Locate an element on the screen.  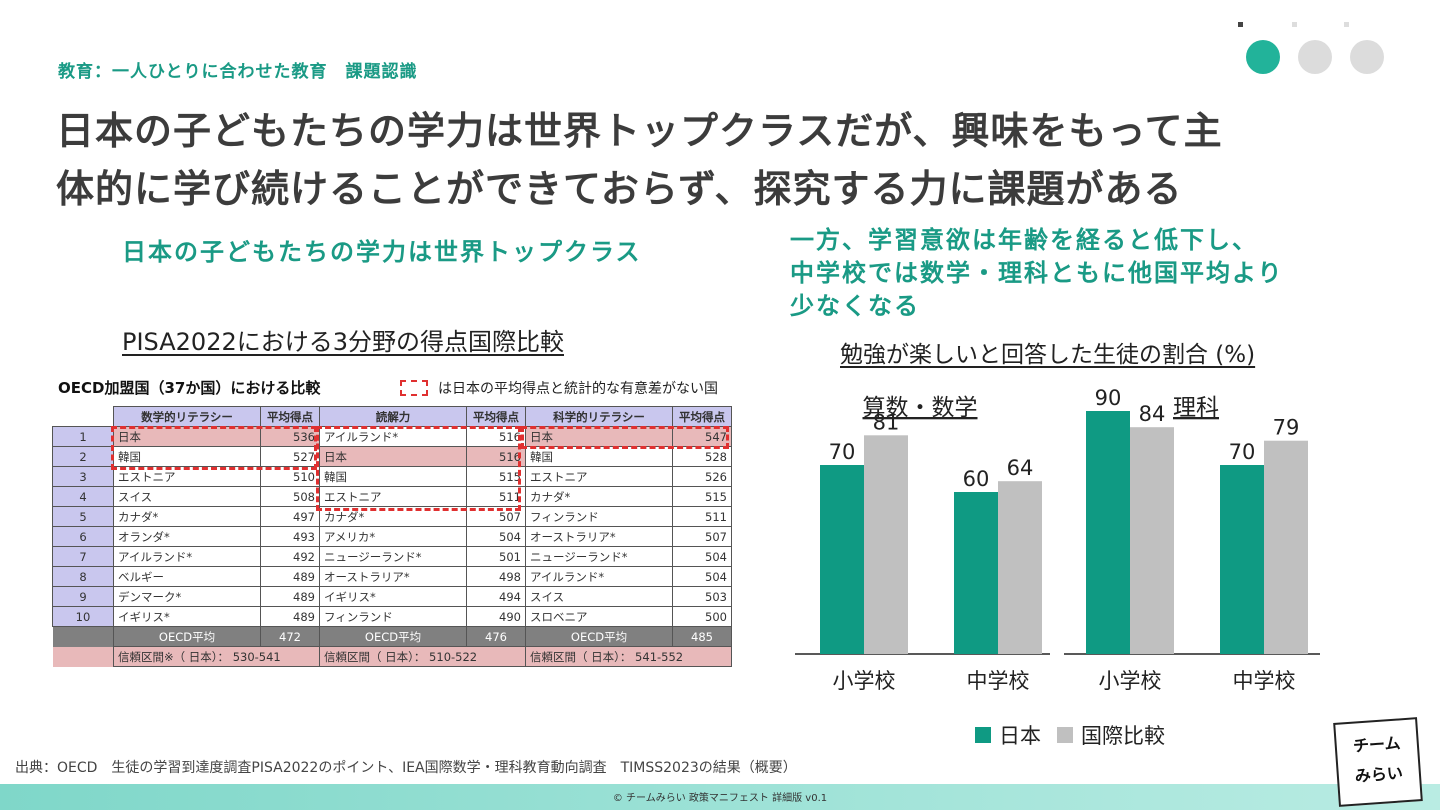
rank-cell: 1 is located at coordinates (83, 436).